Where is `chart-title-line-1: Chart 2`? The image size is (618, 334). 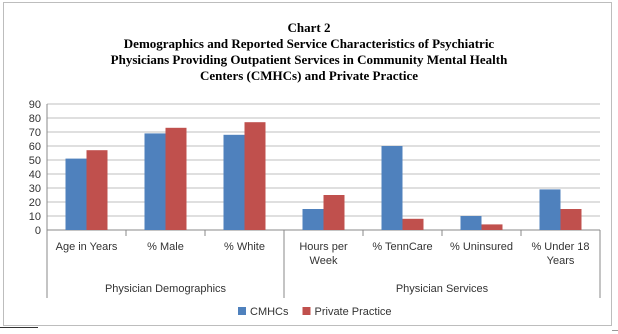 chart-title-line-1: Chart 2 is located at coordinates (309, 27).